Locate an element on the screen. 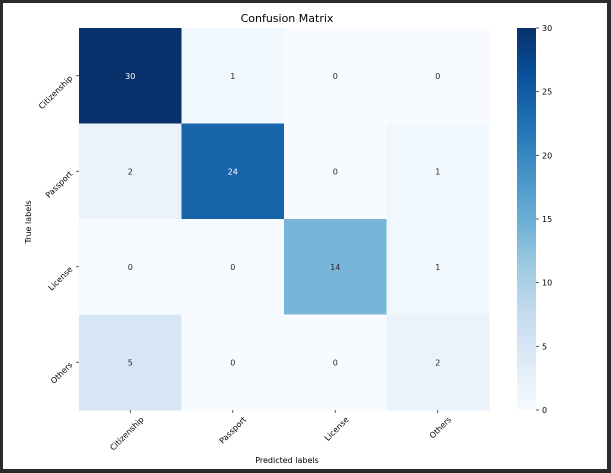 Image resolution: width=611 pixels, height=473 pixels. x-tick-label: Others is located at coordinates (440, 427).